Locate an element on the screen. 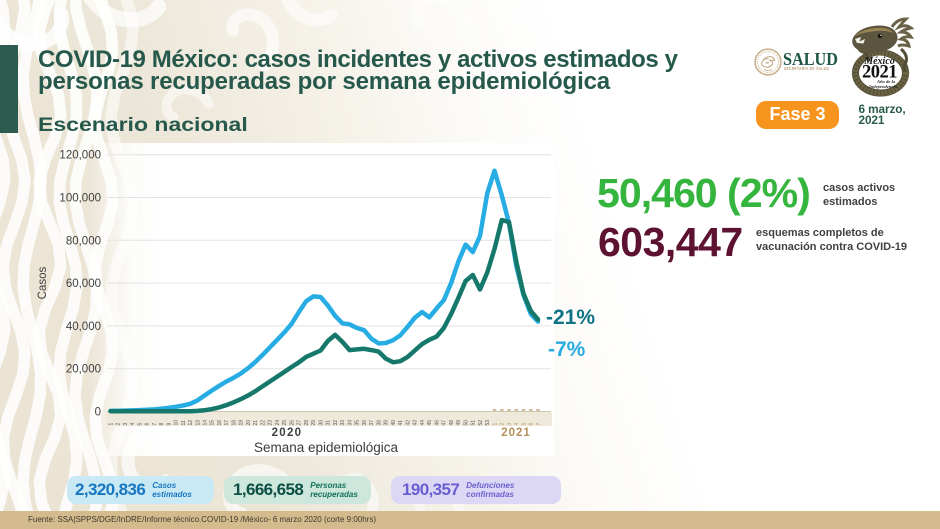 Image resolution: width=940 pixels, height=529 pixels. svg-text: 14 is located at coordinates (206, 423).